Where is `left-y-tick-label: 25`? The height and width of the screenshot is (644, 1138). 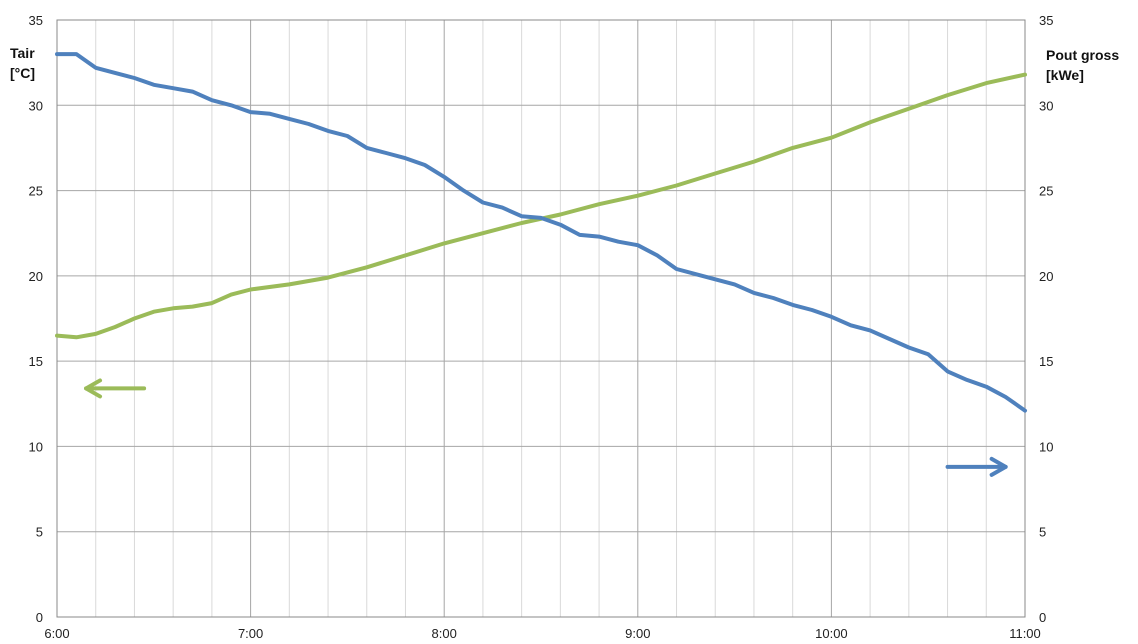 left-y-tick-label: 25 is located at coordinates (36, 191).